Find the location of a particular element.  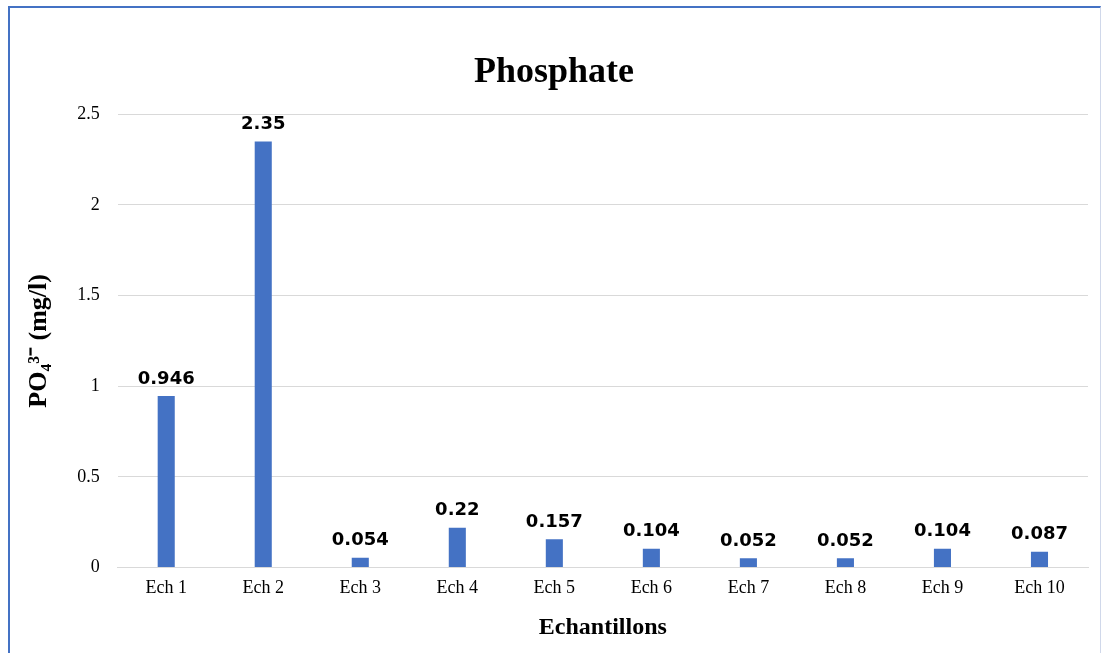

x-tick-label: Ech 6 is located at coordinates (651, 587).